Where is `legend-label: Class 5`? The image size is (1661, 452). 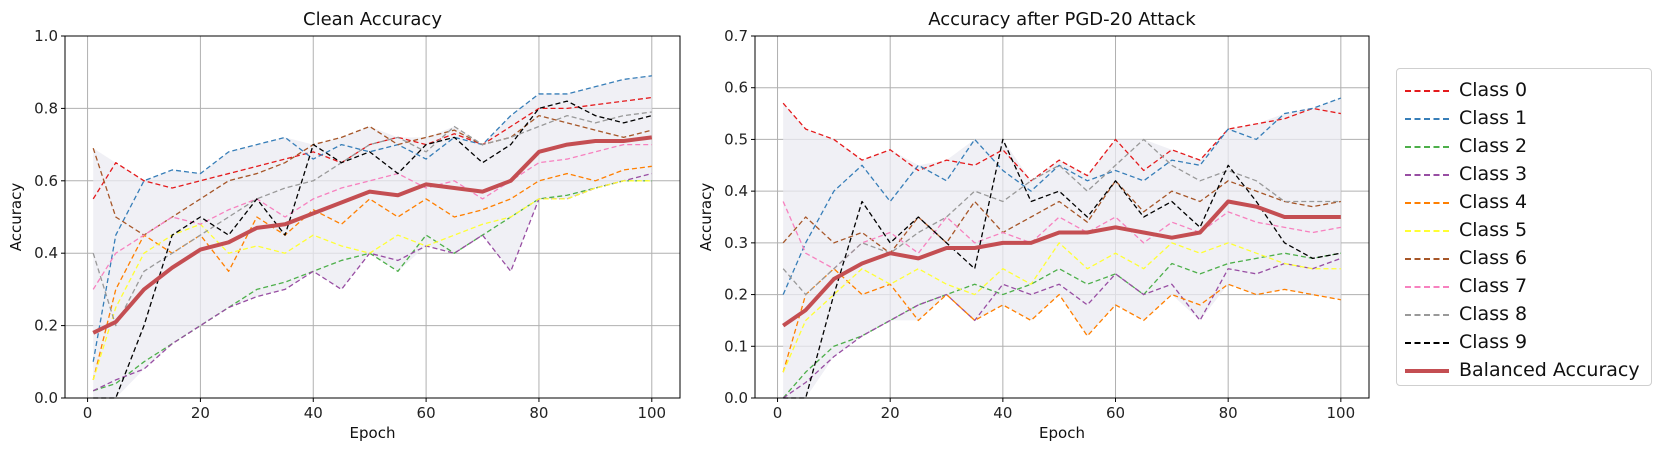
legend-label: Class 5 is located at coordinates (1493, 230).